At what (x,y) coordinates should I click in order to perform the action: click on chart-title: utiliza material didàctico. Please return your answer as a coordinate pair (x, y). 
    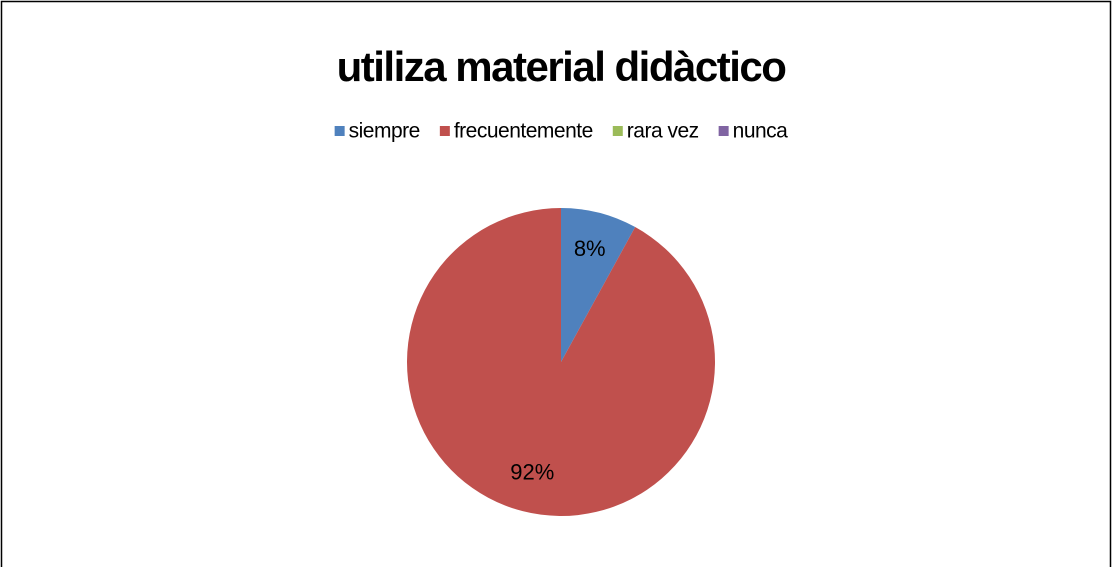
    Looking at the image, I should click on (562, 66).